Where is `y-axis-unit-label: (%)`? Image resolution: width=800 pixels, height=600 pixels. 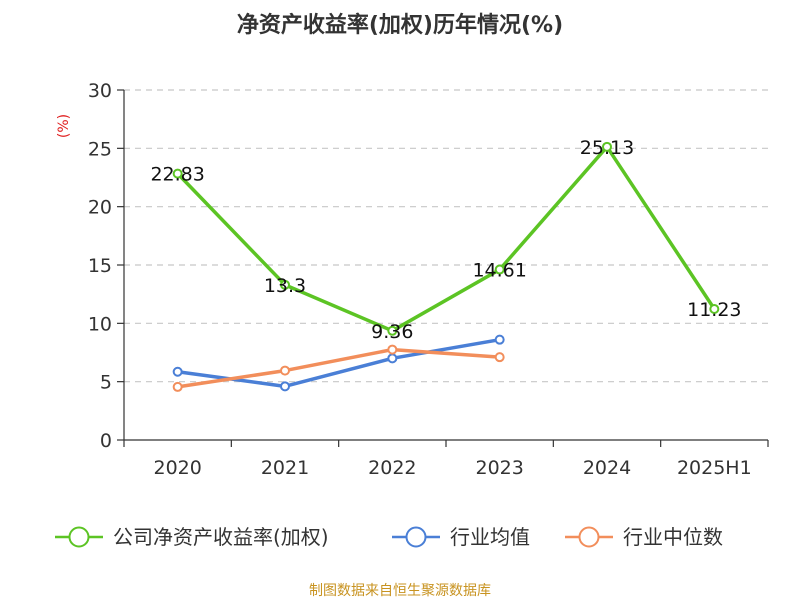 y-axis-unit-label: (%) is located at coordinates (64, 126).